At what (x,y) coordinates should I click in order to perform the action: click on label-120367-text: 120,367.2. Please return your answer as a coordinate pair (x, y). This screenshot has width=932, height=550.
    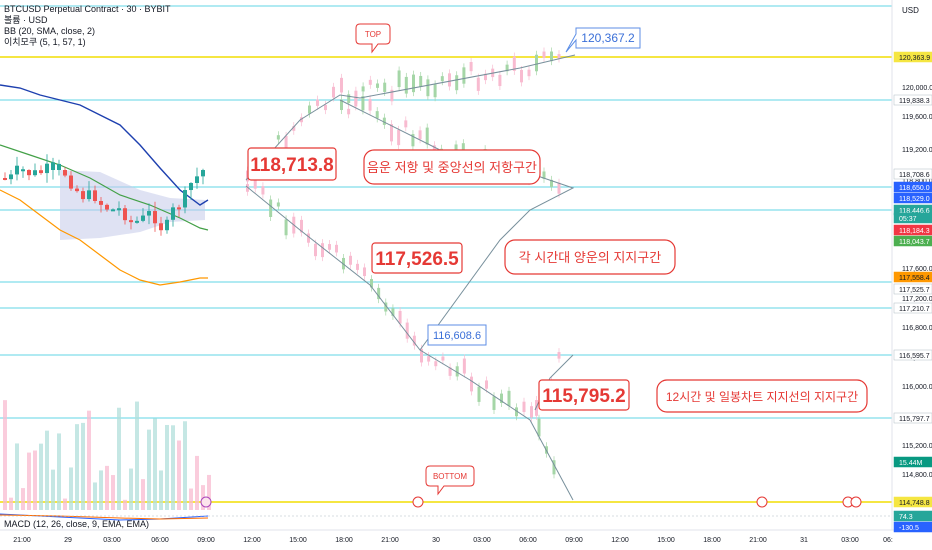
    Looking at the image, I should click on (608, 38).